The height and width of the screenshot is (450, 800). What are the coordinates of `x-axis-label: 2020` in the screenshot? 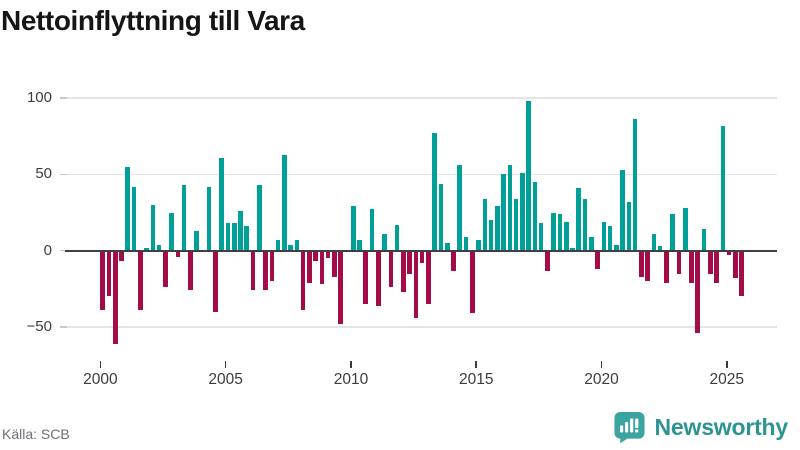 It's located at (601, 379).